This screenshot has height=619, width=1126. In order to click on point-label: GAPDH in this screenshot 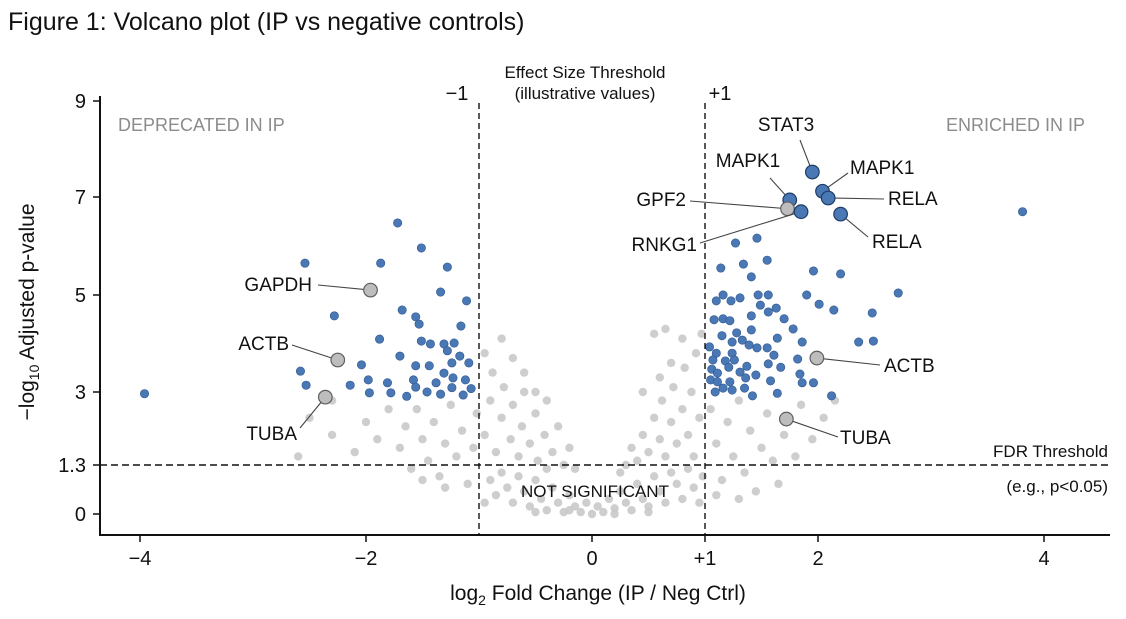, I will do `click(278, 285)`.